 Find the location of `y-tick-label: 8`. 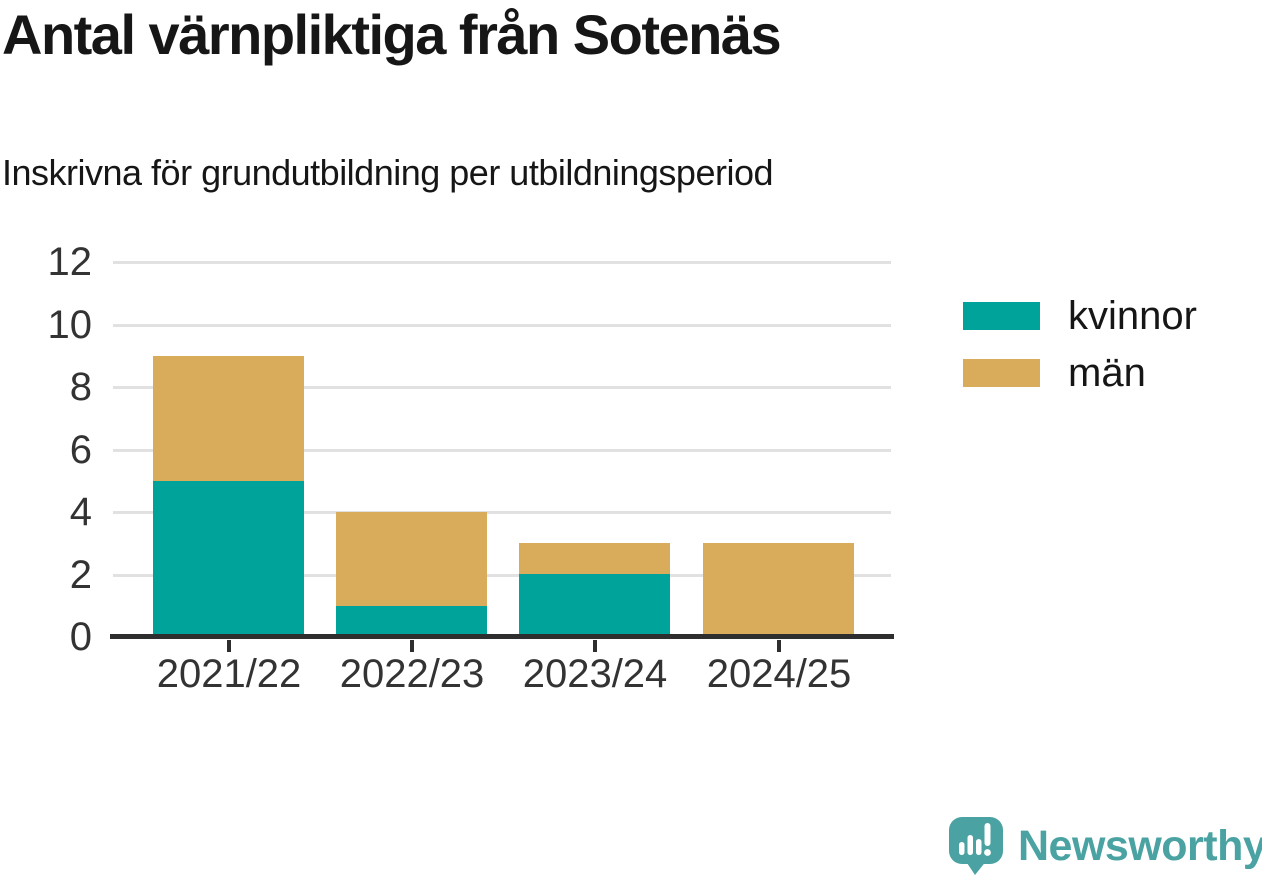

y-tick-label: 8 is located at coordinates (80, 387).